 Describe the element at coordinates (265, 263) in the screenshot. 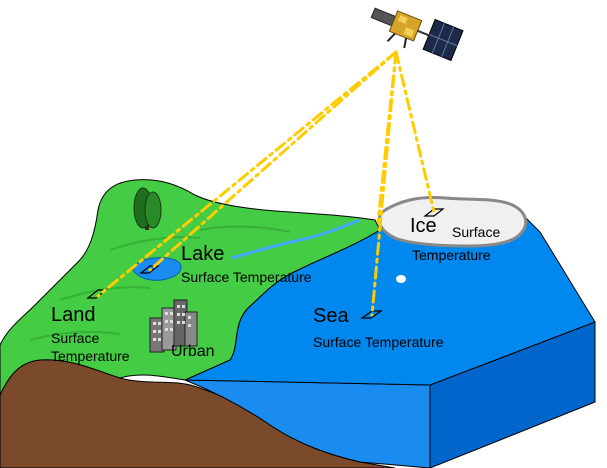

I see `footprints` at that location.